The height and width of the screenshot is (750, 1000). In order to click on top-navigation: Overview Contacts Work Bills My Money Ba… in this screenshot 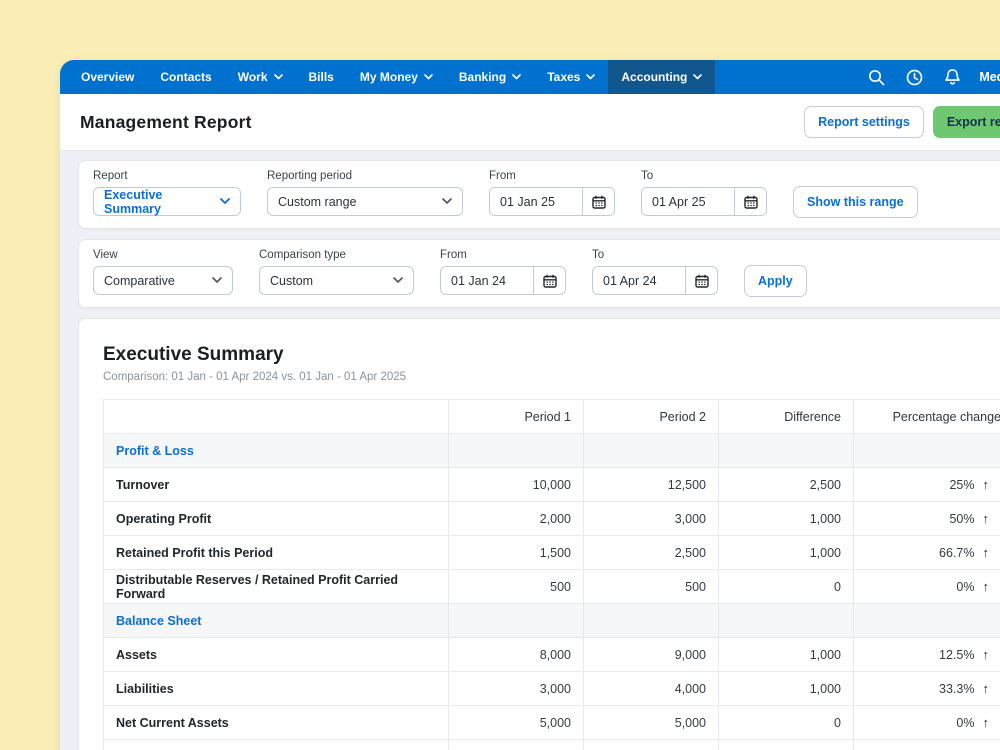, I will do `click(530, 77)`.